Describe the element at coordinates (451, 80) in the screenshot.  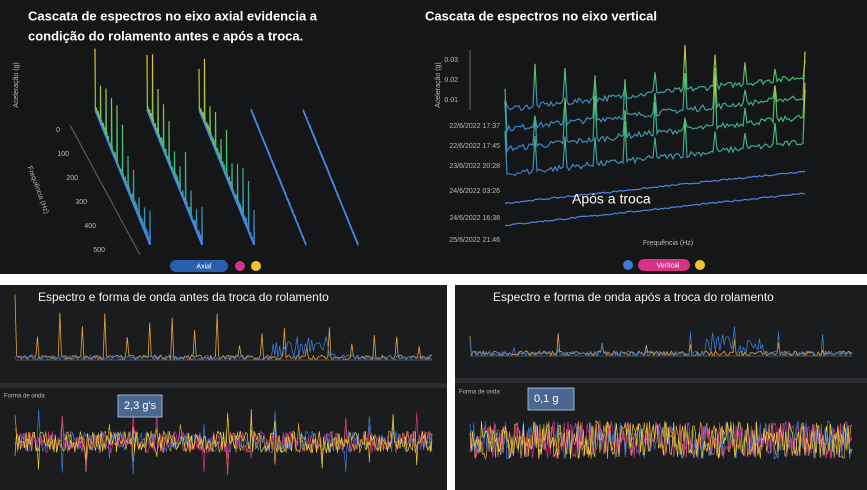
I see `amp-tick: 0.02` at that location.